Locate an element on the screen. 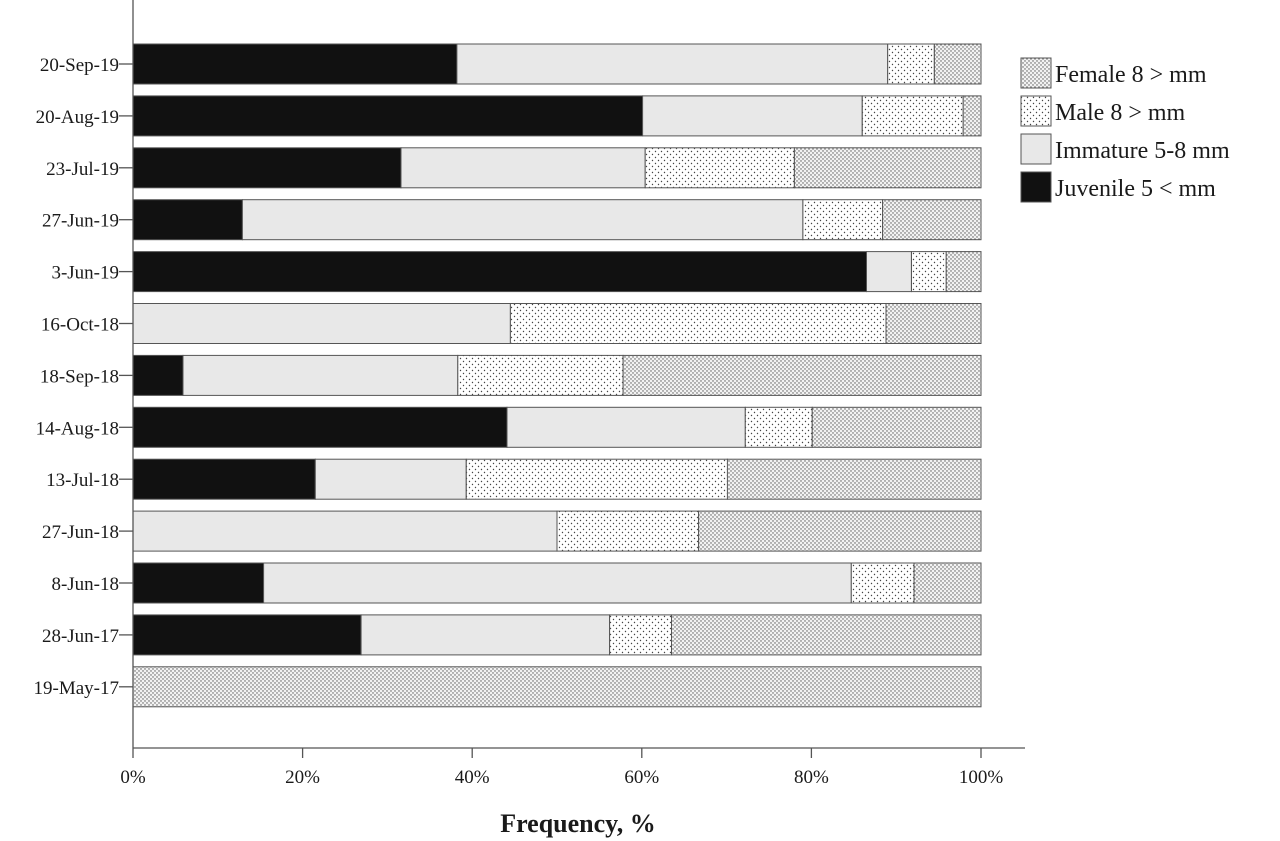 This screenshot has height=841, width=1280. legend-label-juvenile-5-mm: Juvenile 5 < mm is located at coordinates (1135, 189).